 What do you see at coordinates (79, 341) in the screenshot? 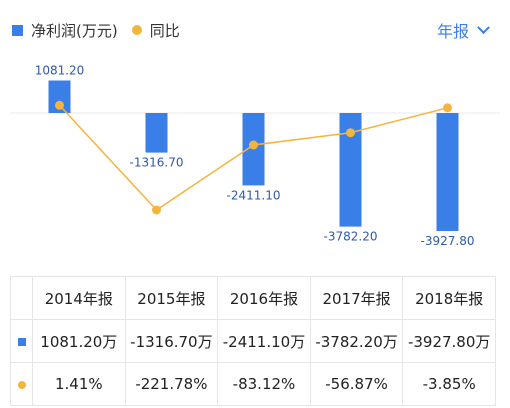
I see `profit-cell: 1081.20万` at bounding box center [79, 341].